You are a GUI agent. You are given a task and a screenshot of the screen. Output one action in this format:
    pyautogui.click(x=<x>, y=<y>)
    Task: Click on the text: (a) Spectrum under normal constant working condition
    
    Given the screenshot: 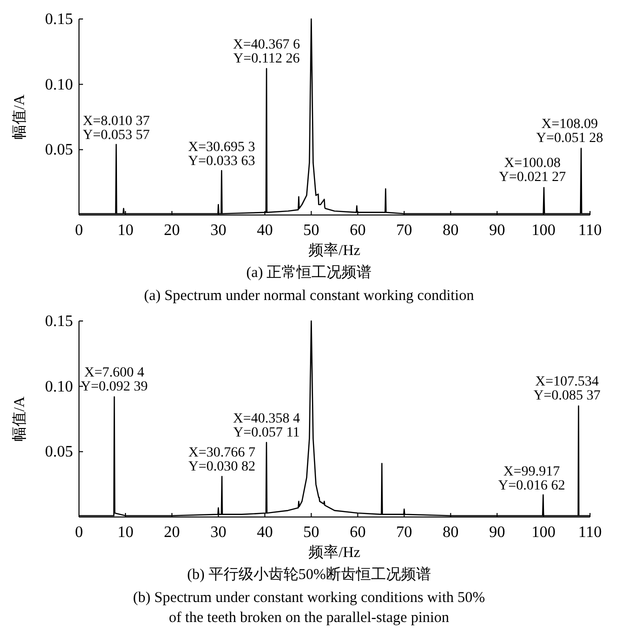 What is the action you would take?
    pyautogui.click(x=309, y=296)
    